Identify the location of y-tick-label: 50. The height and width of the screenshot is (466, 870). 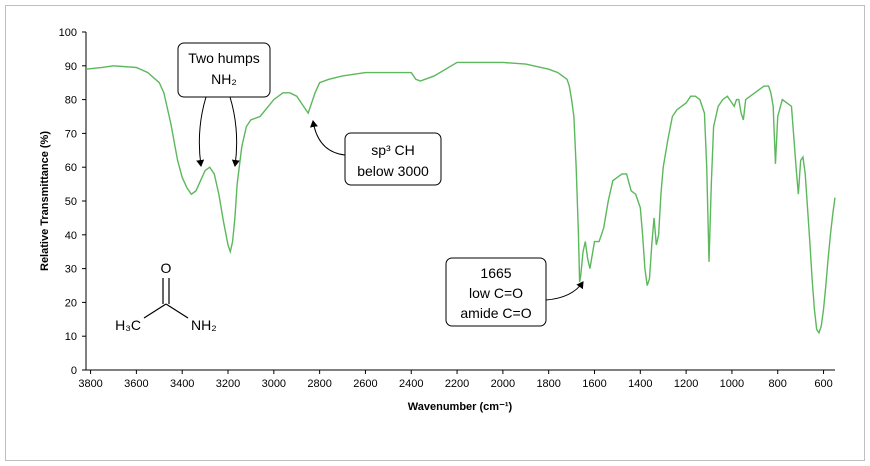
(71, 202).